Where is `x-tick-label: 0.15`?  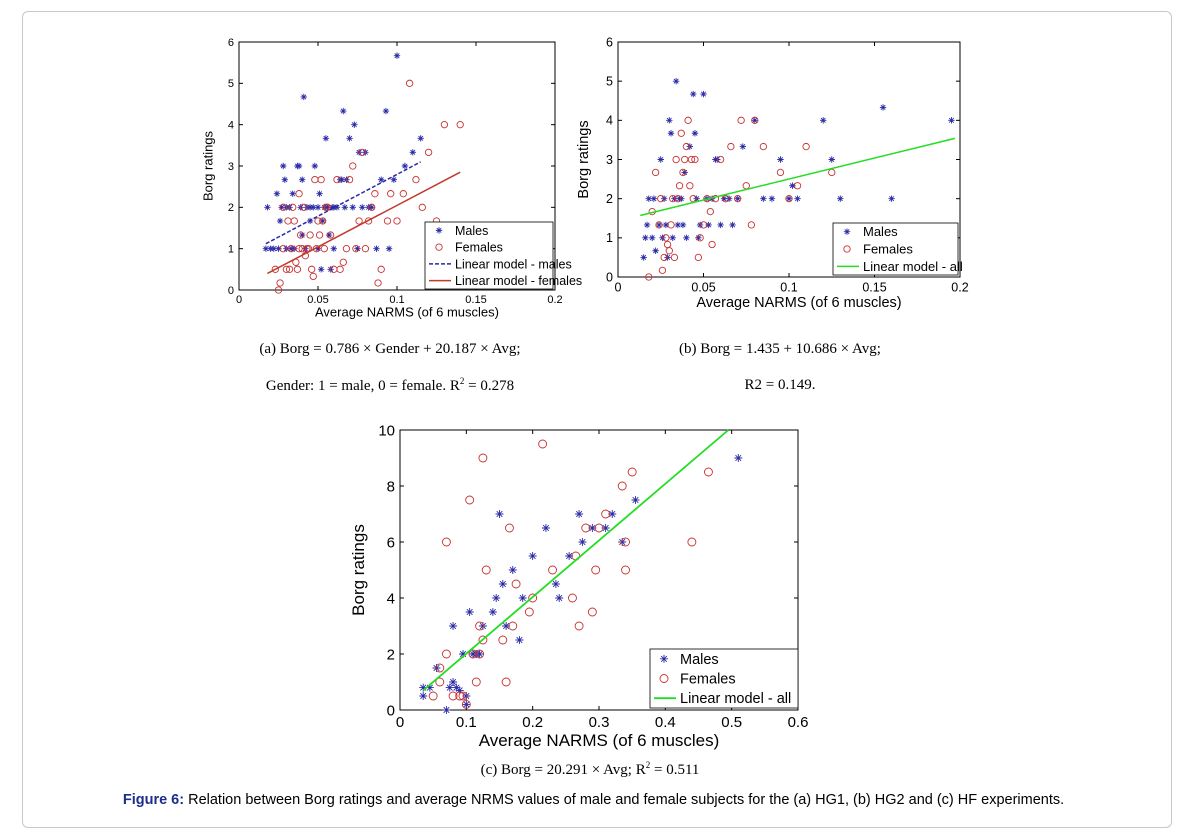
x-tick-label: 0.15 is located at coordinates (475, 300).